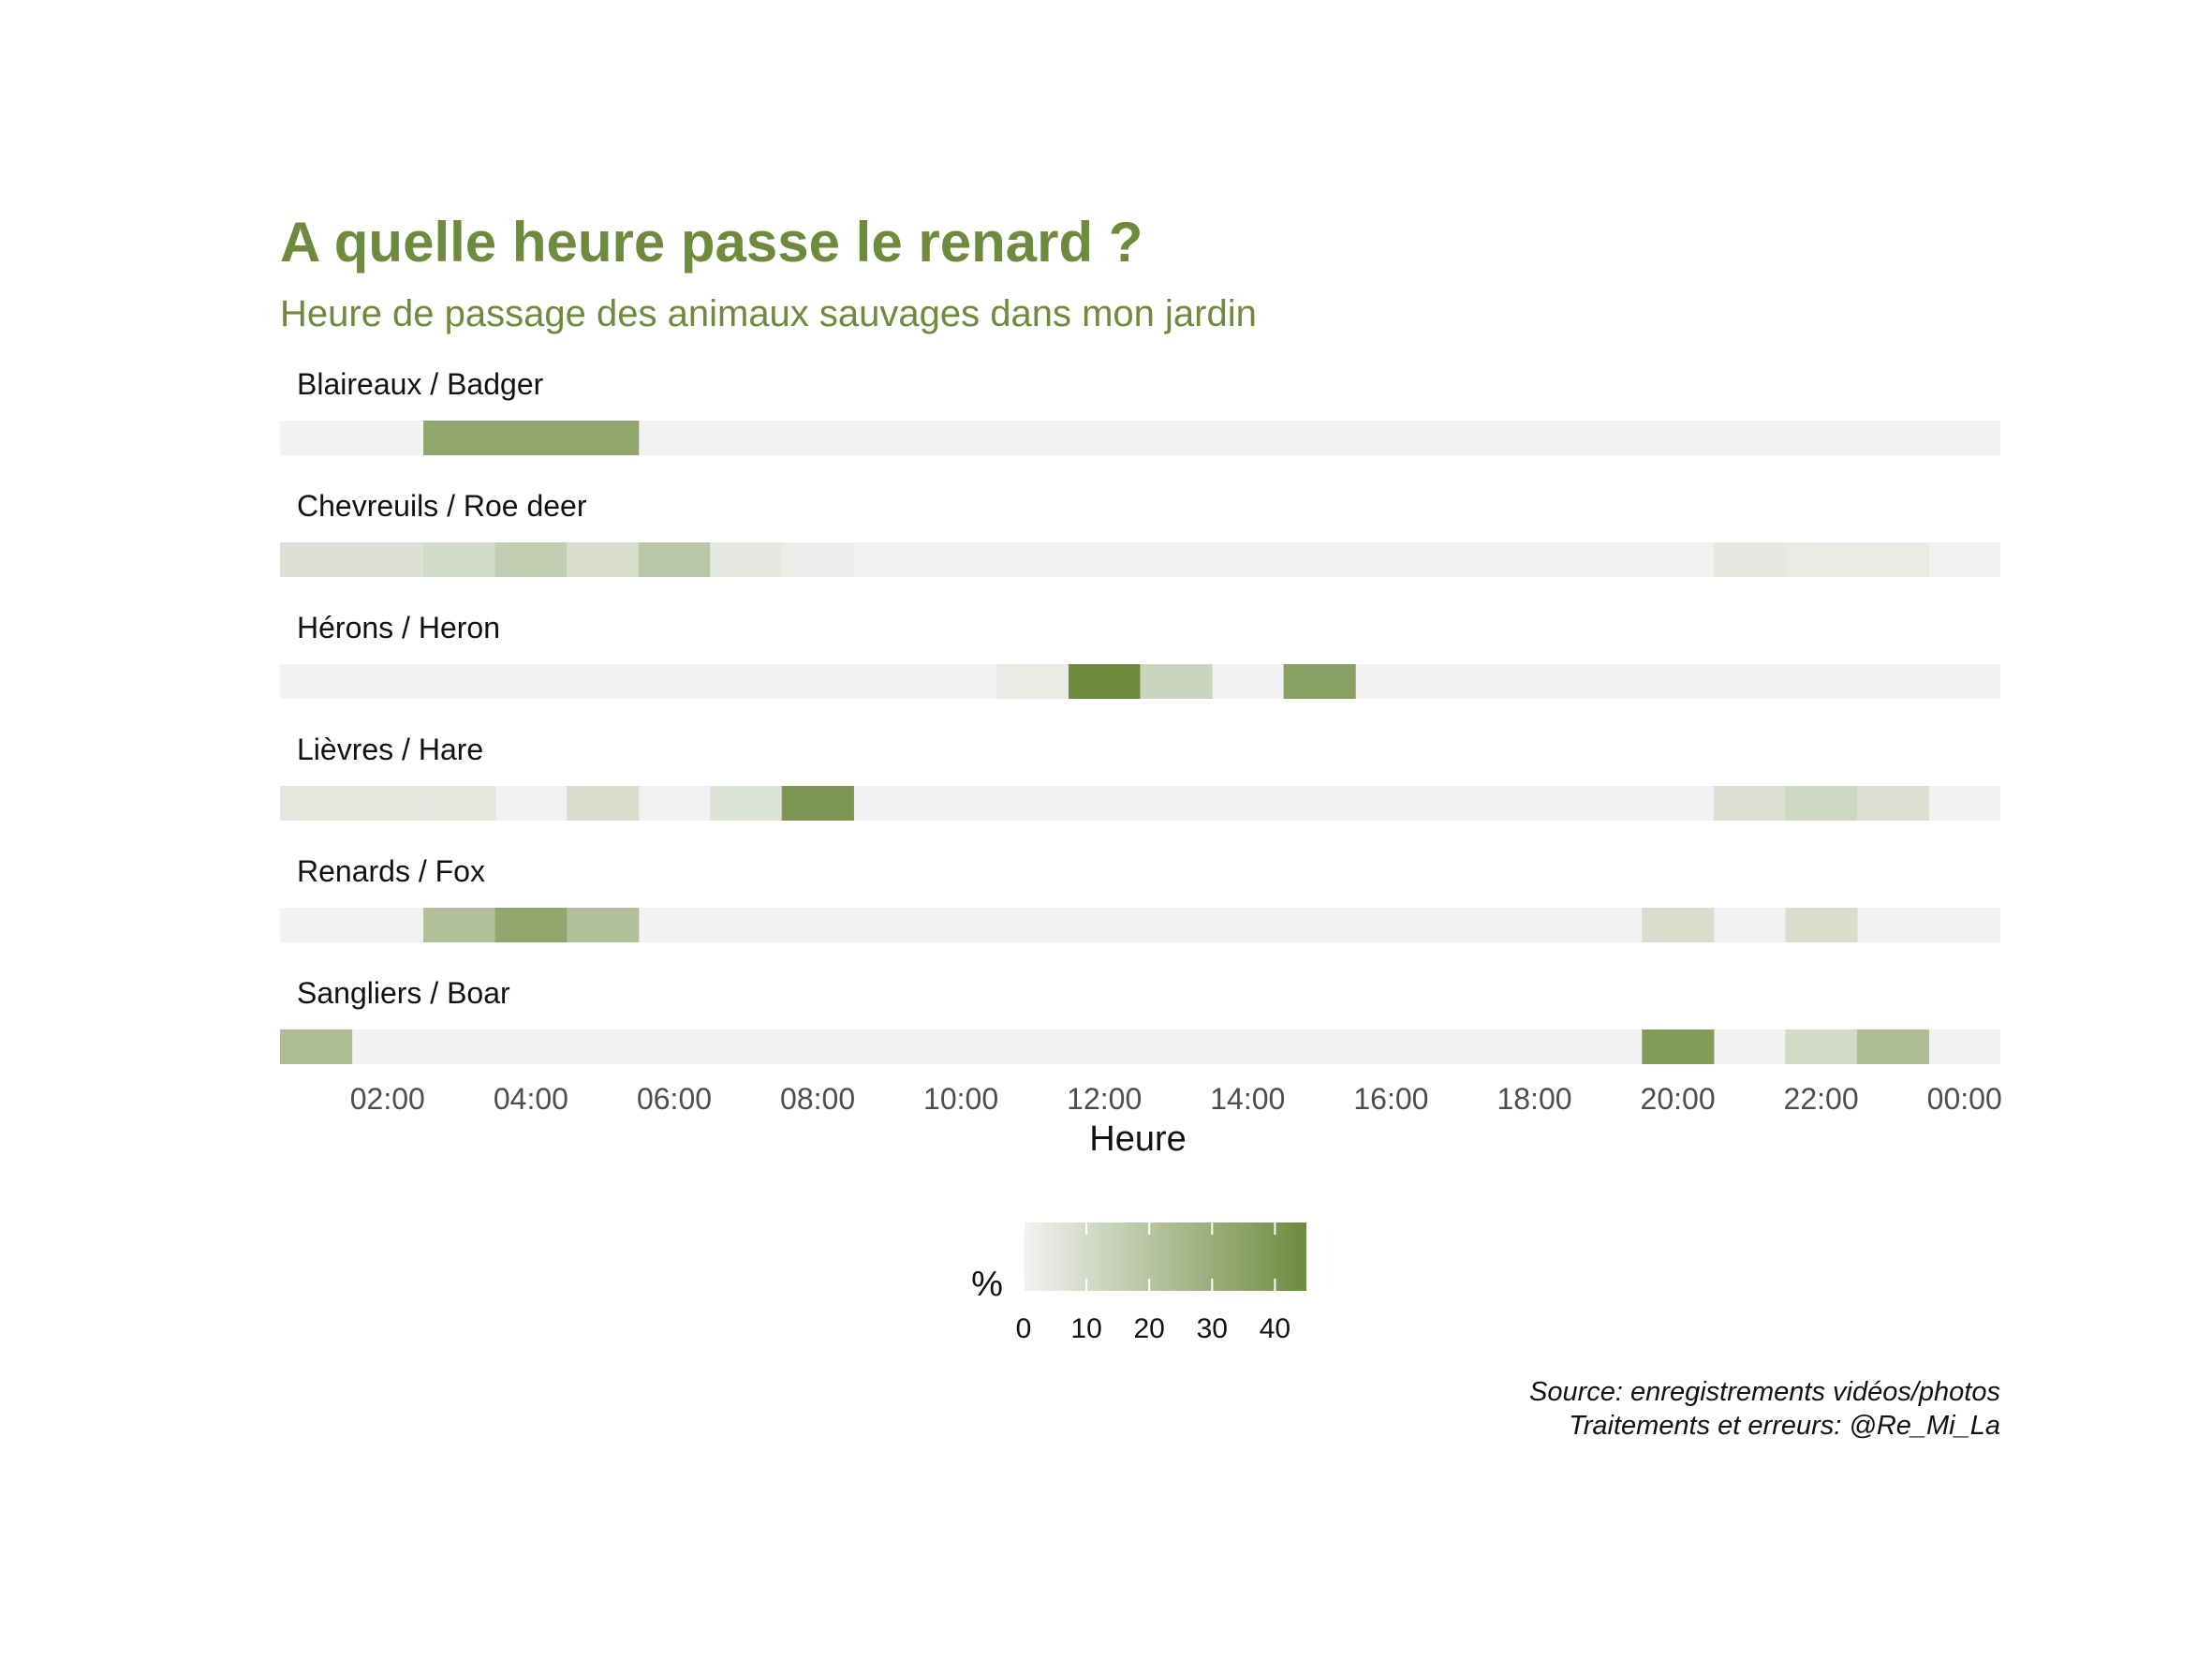 The height and width of the screenshot is (1659, 2212). What do you see at coordinates (531, 1099) in the screenshot?
I see `x-tick-label: 04:00` at bounding box center [531, 1099].